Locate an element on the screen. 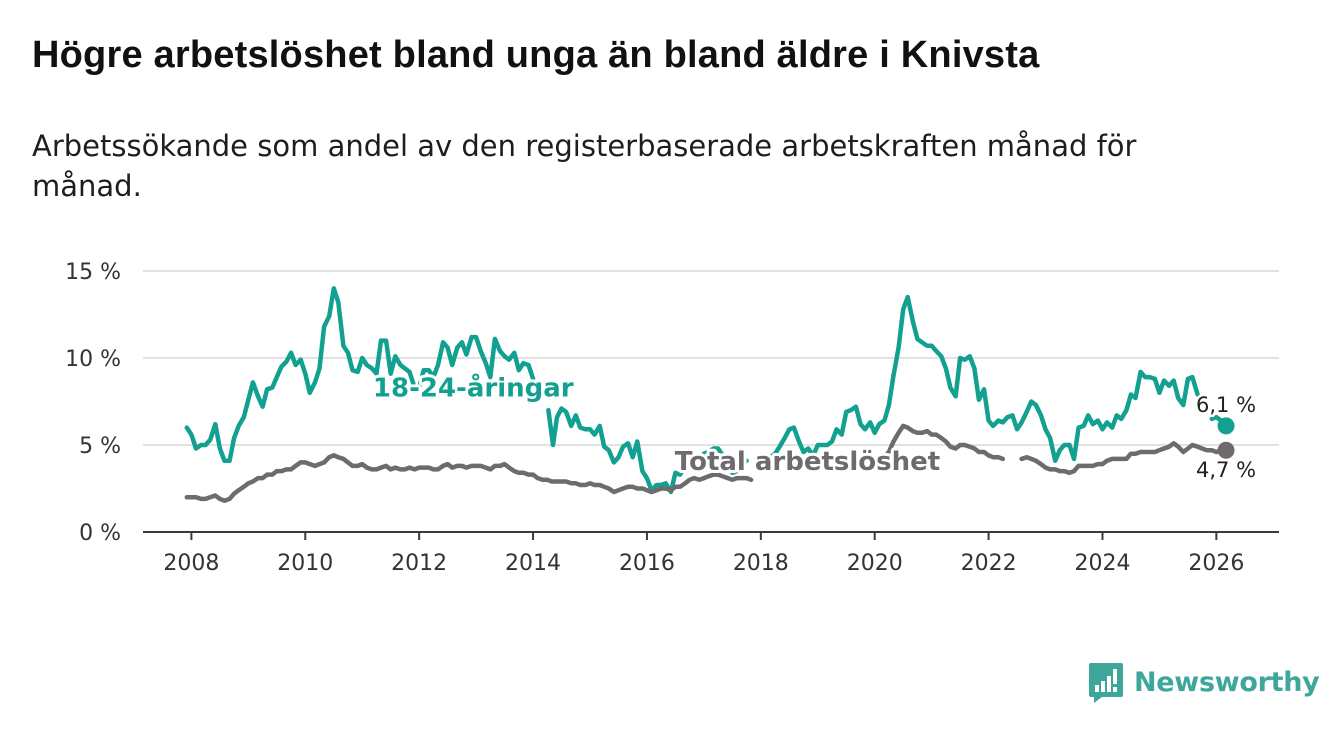 The height and width of the screenshot is (734, 1340). x-tick-label: 2016 is located at coordinates (647, 563).